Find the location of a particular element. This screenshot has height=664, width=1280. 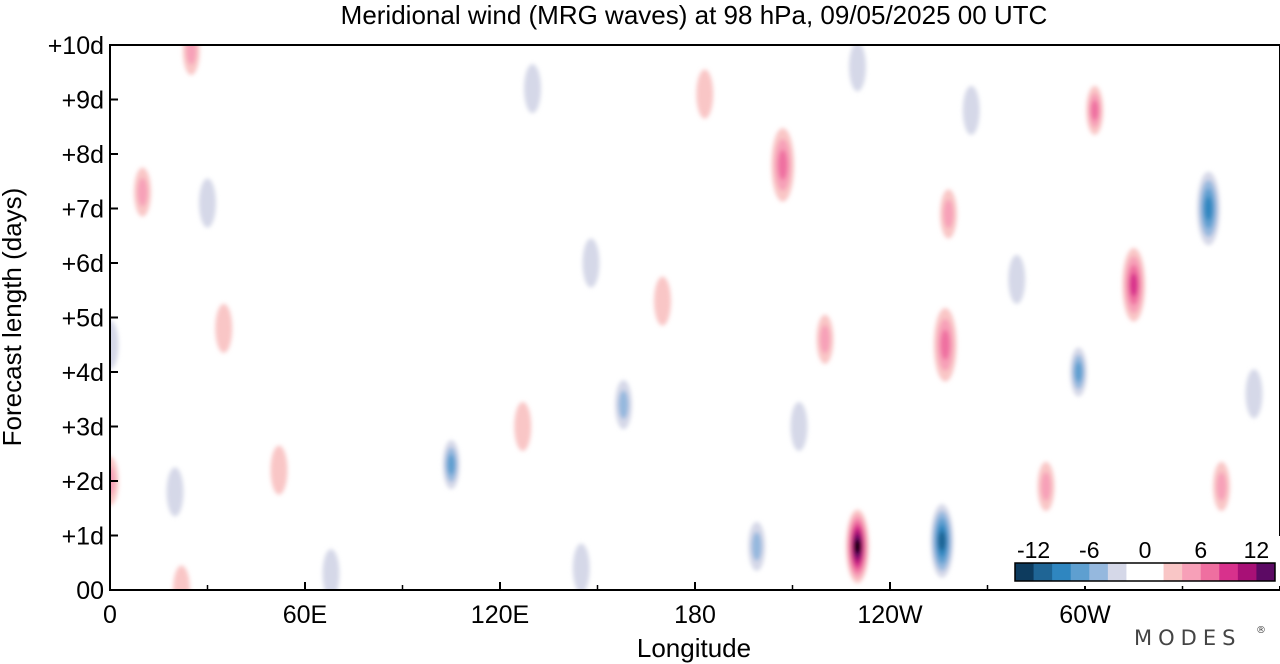

y-tick-label: +6d is located at coordinates (83, 264).